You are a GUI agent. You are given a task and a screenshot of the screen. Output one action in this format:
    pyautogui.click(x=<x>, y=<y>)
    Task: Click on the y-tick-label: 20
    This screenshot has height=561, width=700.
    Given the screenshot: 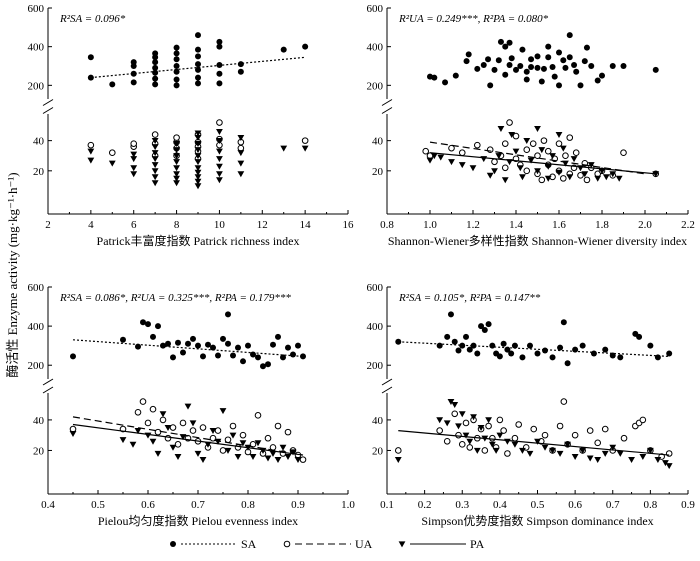 What is the action you would take?
    pyautogui.click(x=39, y=451)
    